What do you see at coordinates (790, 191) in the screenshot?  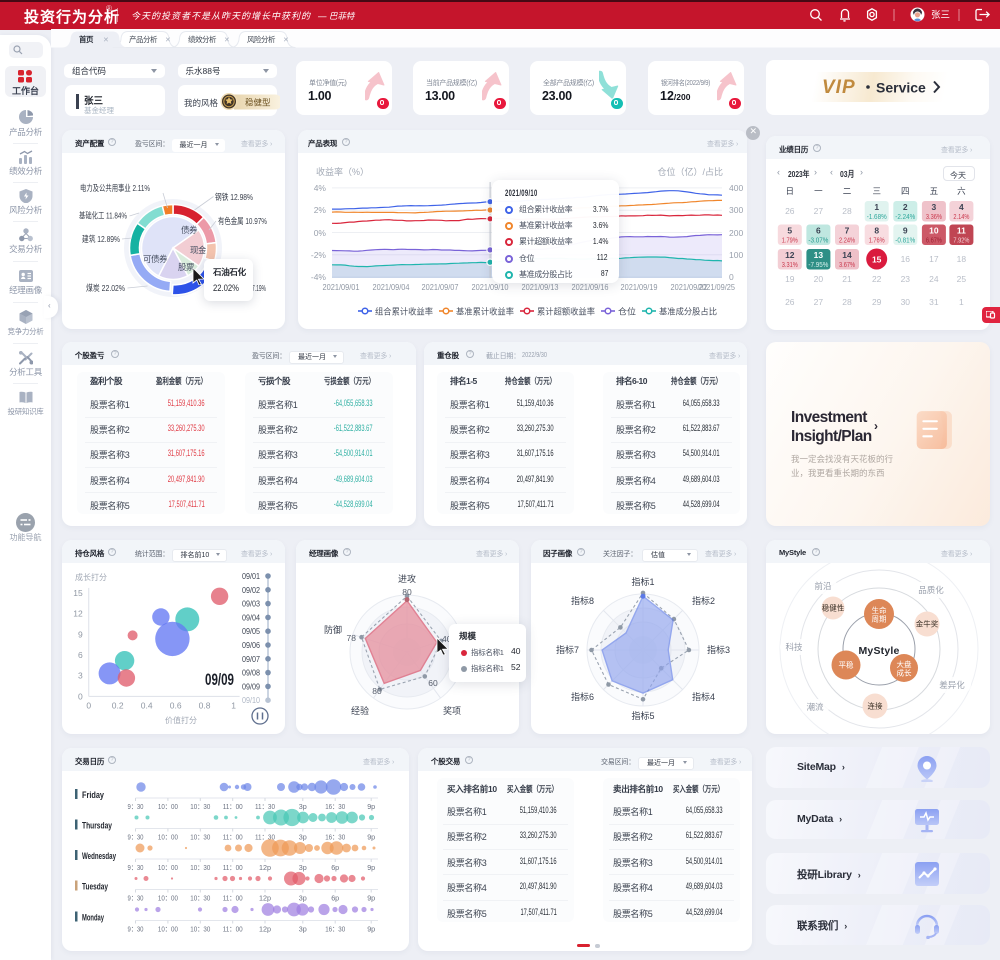 I see `svg-text: 日` at bounding box center [790, 191].